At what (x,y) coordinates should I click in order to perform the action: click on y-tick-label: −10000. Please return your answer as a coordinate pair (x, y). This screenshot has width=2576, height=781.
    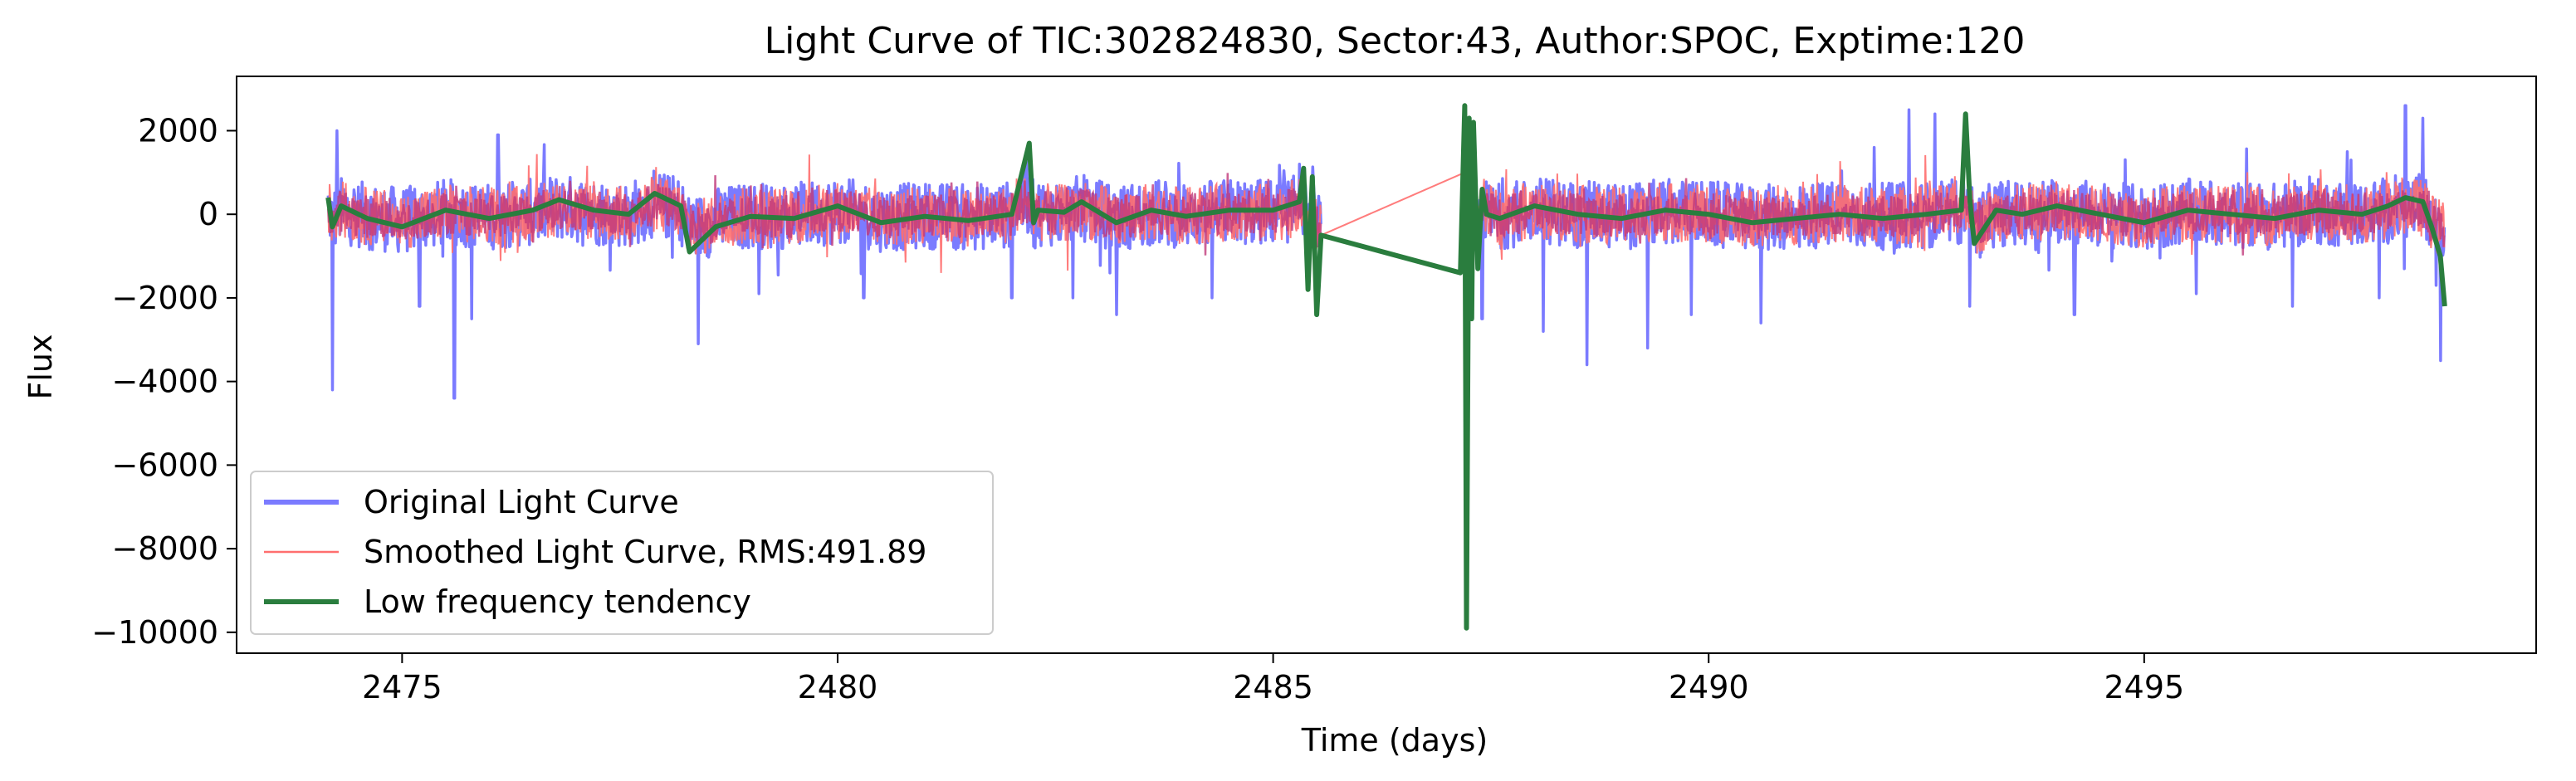
    Looking at the image, I should click on (154, 632).